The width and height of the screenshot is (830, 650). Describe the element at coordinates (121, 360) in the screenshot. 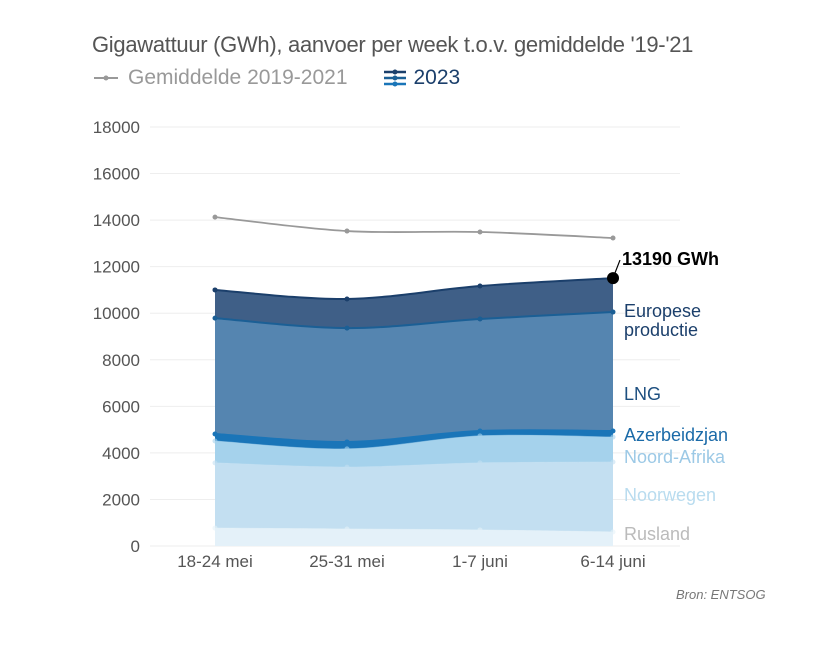

I see `y-tick-label: 8000` at that location.